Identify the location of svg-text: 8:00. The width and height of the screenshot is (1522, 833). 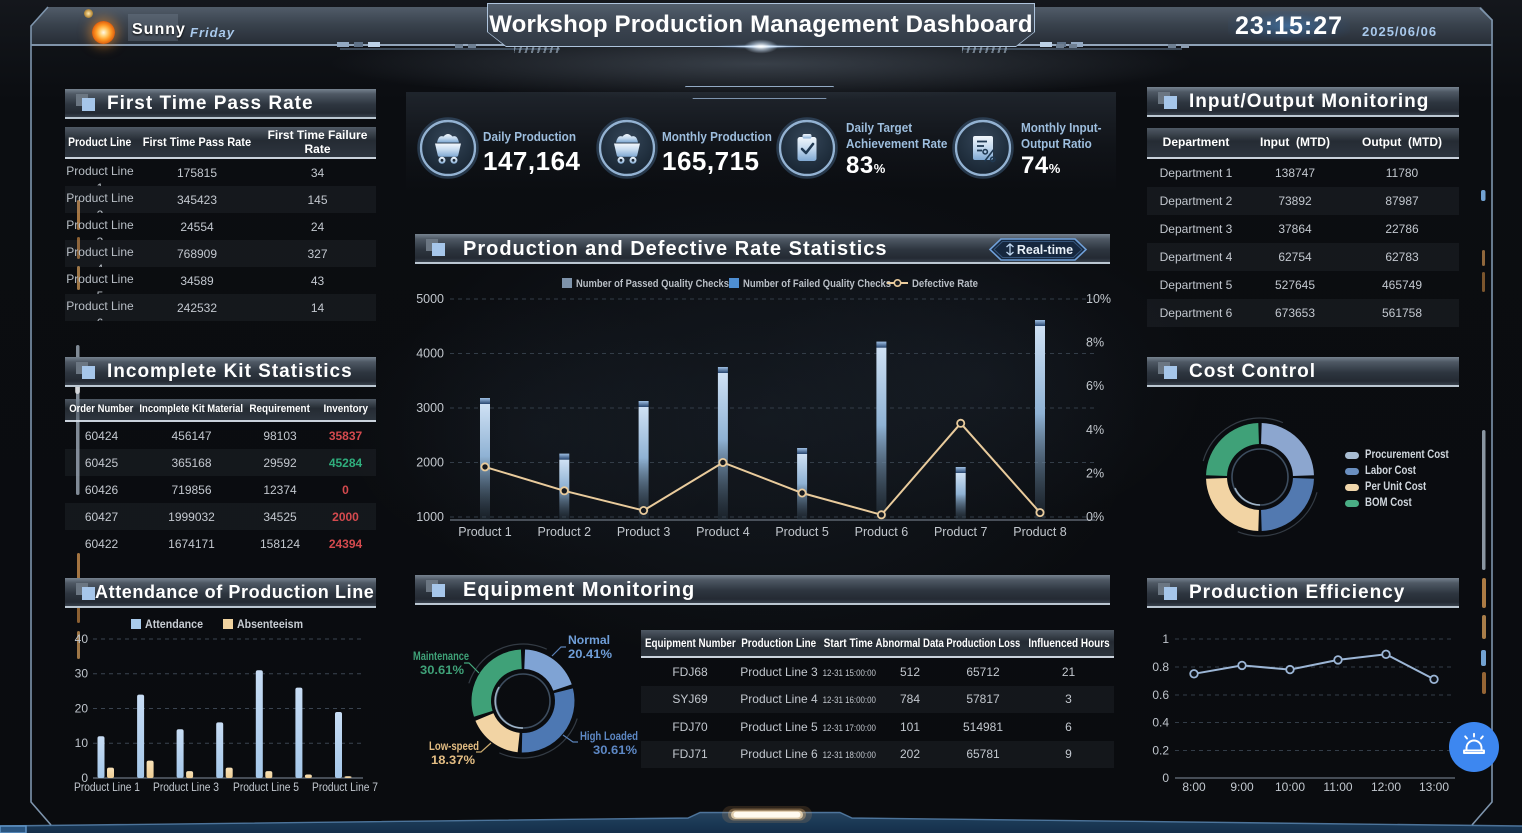
(1194, 787).